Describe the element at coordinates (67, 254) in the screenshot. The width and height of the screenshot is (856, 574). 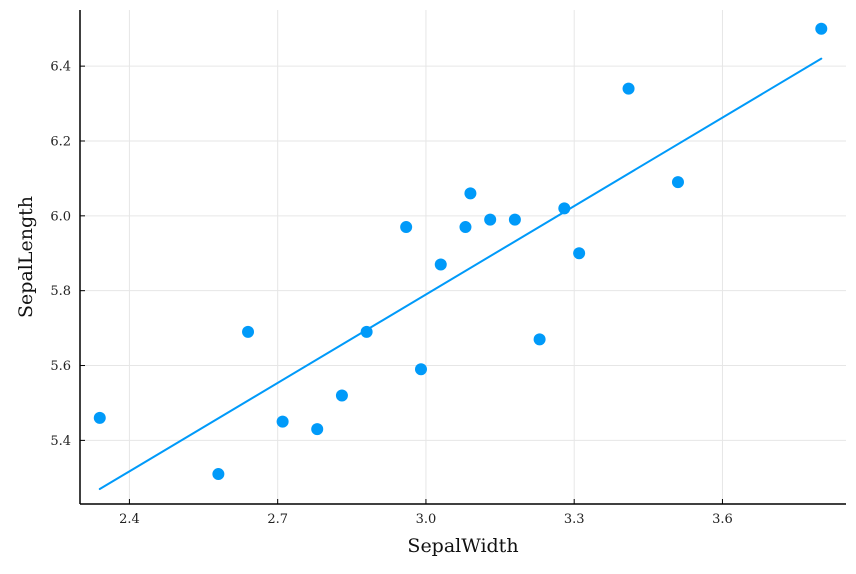
I see `y-ticks: 5.4 5.6 5.8 6.0 6.2 6.4` at that location.